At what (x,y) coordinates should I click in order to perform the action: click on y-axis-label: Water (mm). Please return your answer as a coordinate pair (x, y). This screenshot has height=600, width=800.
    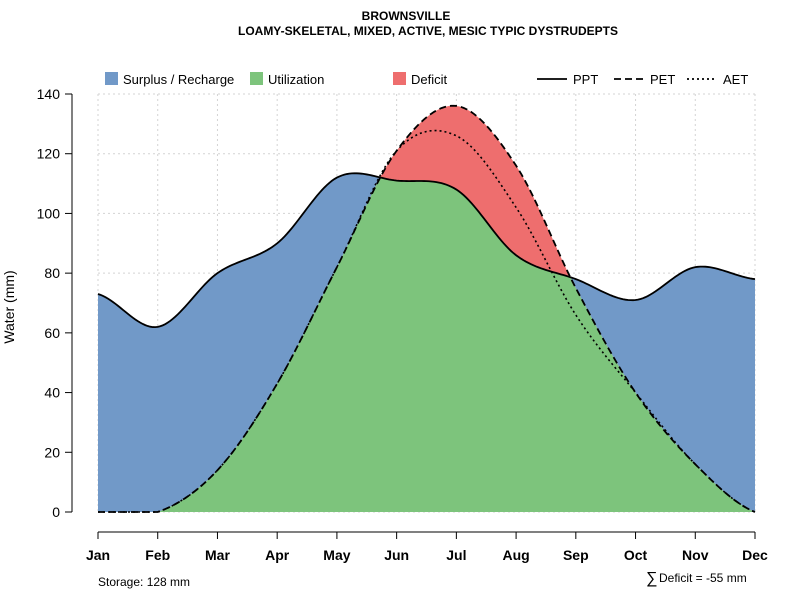
    Looking at the image, I should click on (9, 306).